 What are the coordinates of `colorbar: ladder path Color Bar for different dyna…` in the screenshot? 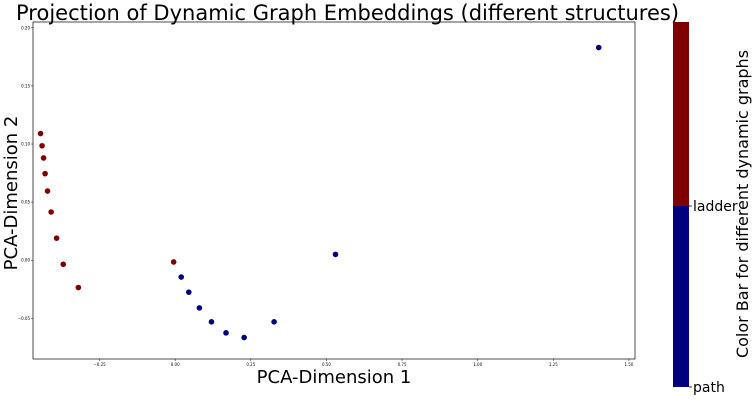 It's located at (712, 209).